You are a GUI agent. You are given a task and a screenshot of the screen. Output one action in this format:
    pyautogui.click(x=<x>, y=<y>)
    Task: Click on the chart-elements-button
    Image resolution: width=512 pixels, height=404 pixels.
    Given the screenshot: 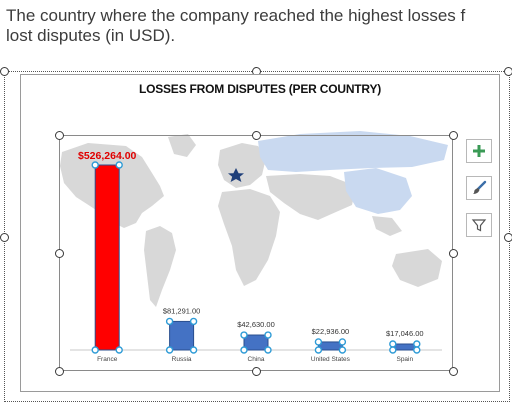 What is the action you would take?
    pyautogui.click(x=479, y=151)
    